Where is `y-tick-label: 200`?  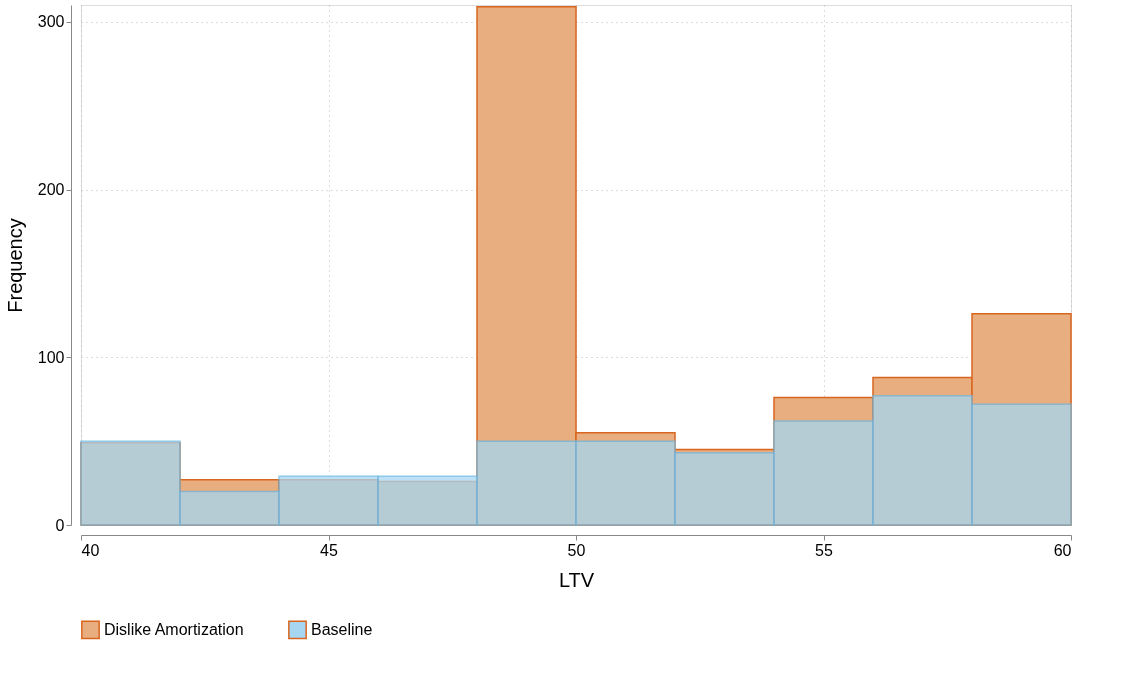 y-tick-label: 200 is located at coordinates (51, 190).